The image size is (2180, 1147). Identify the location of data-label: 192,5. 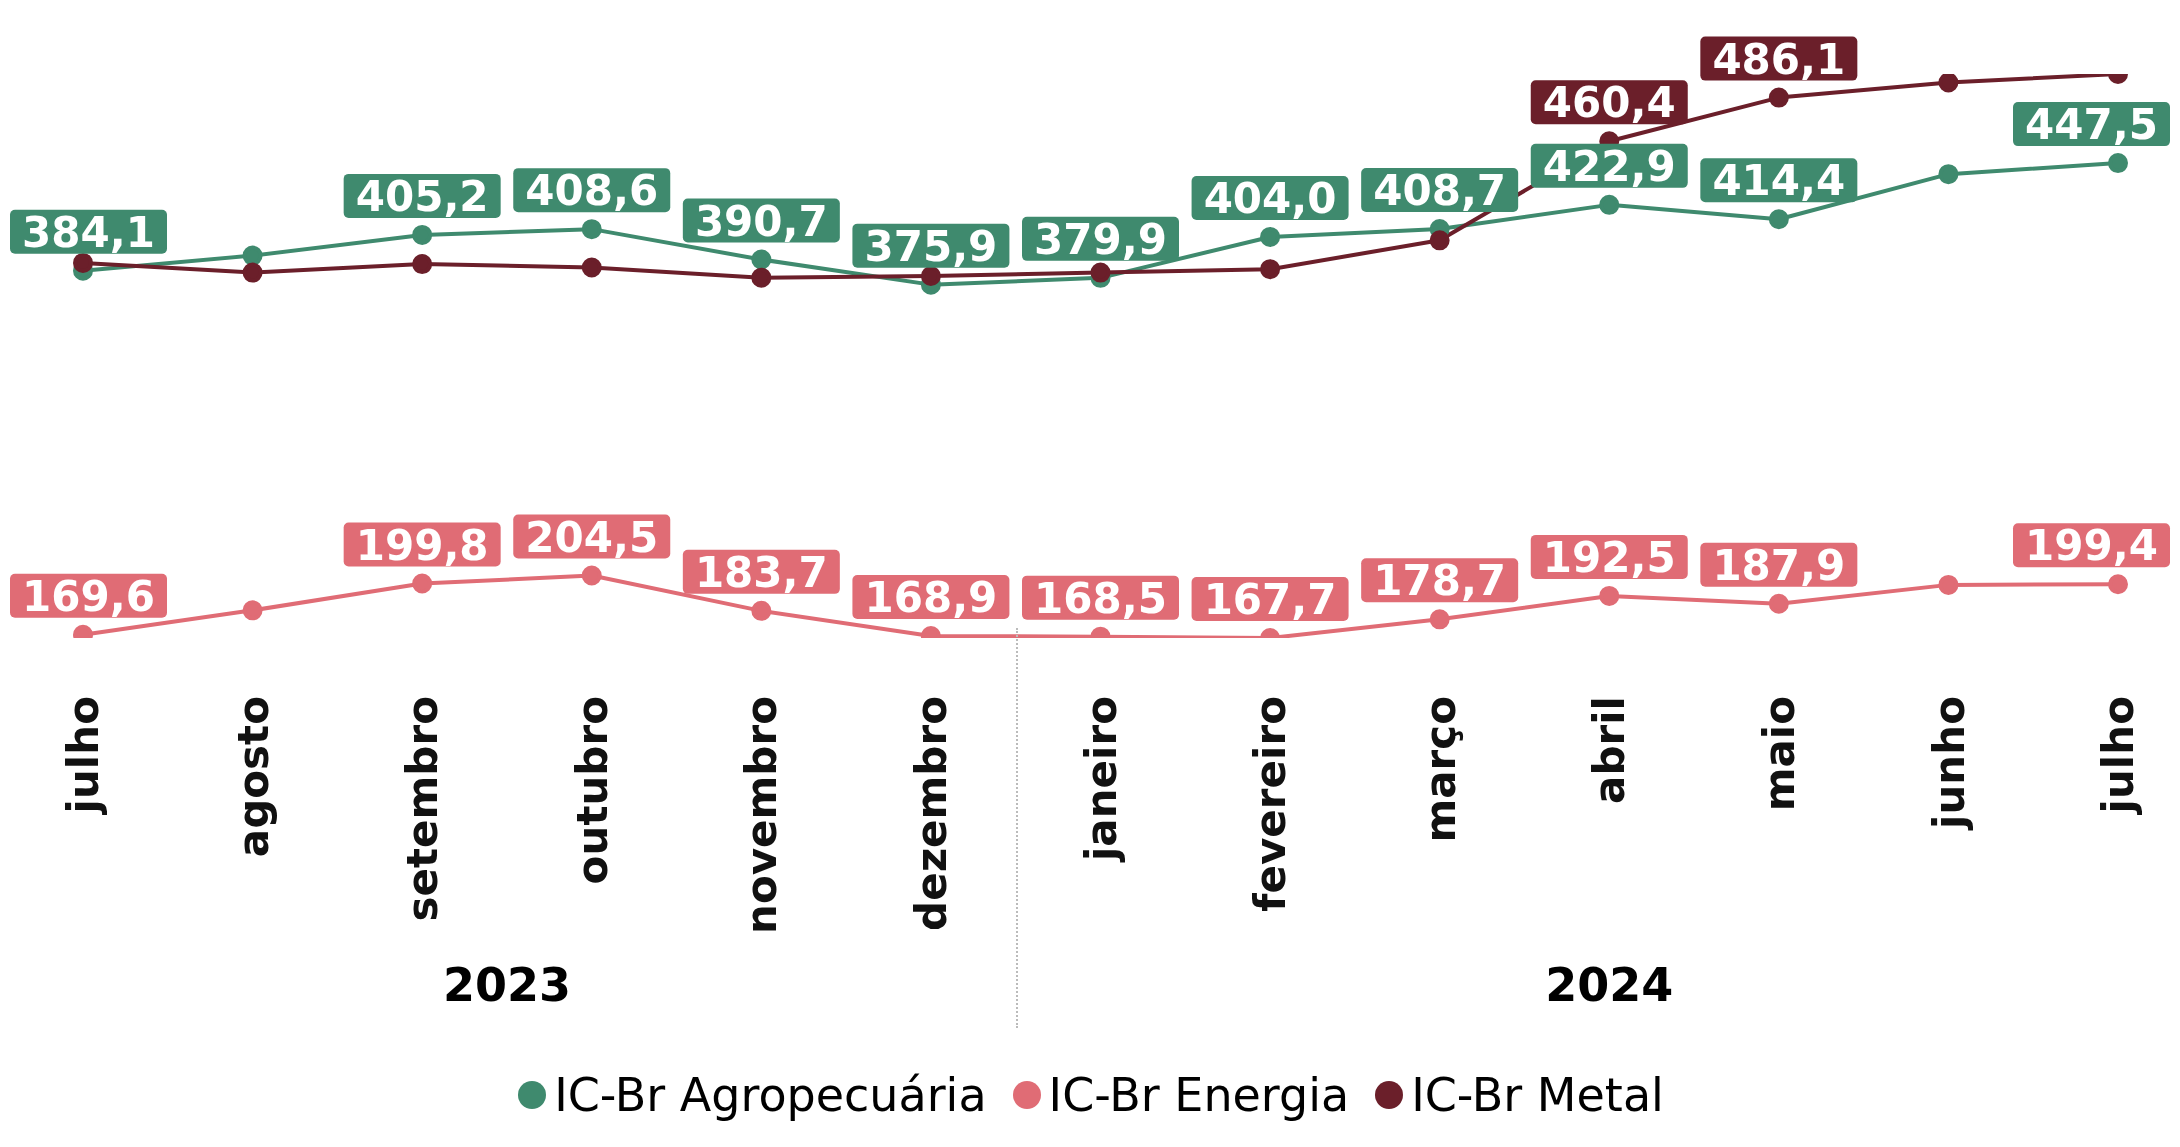
(1609, 558).